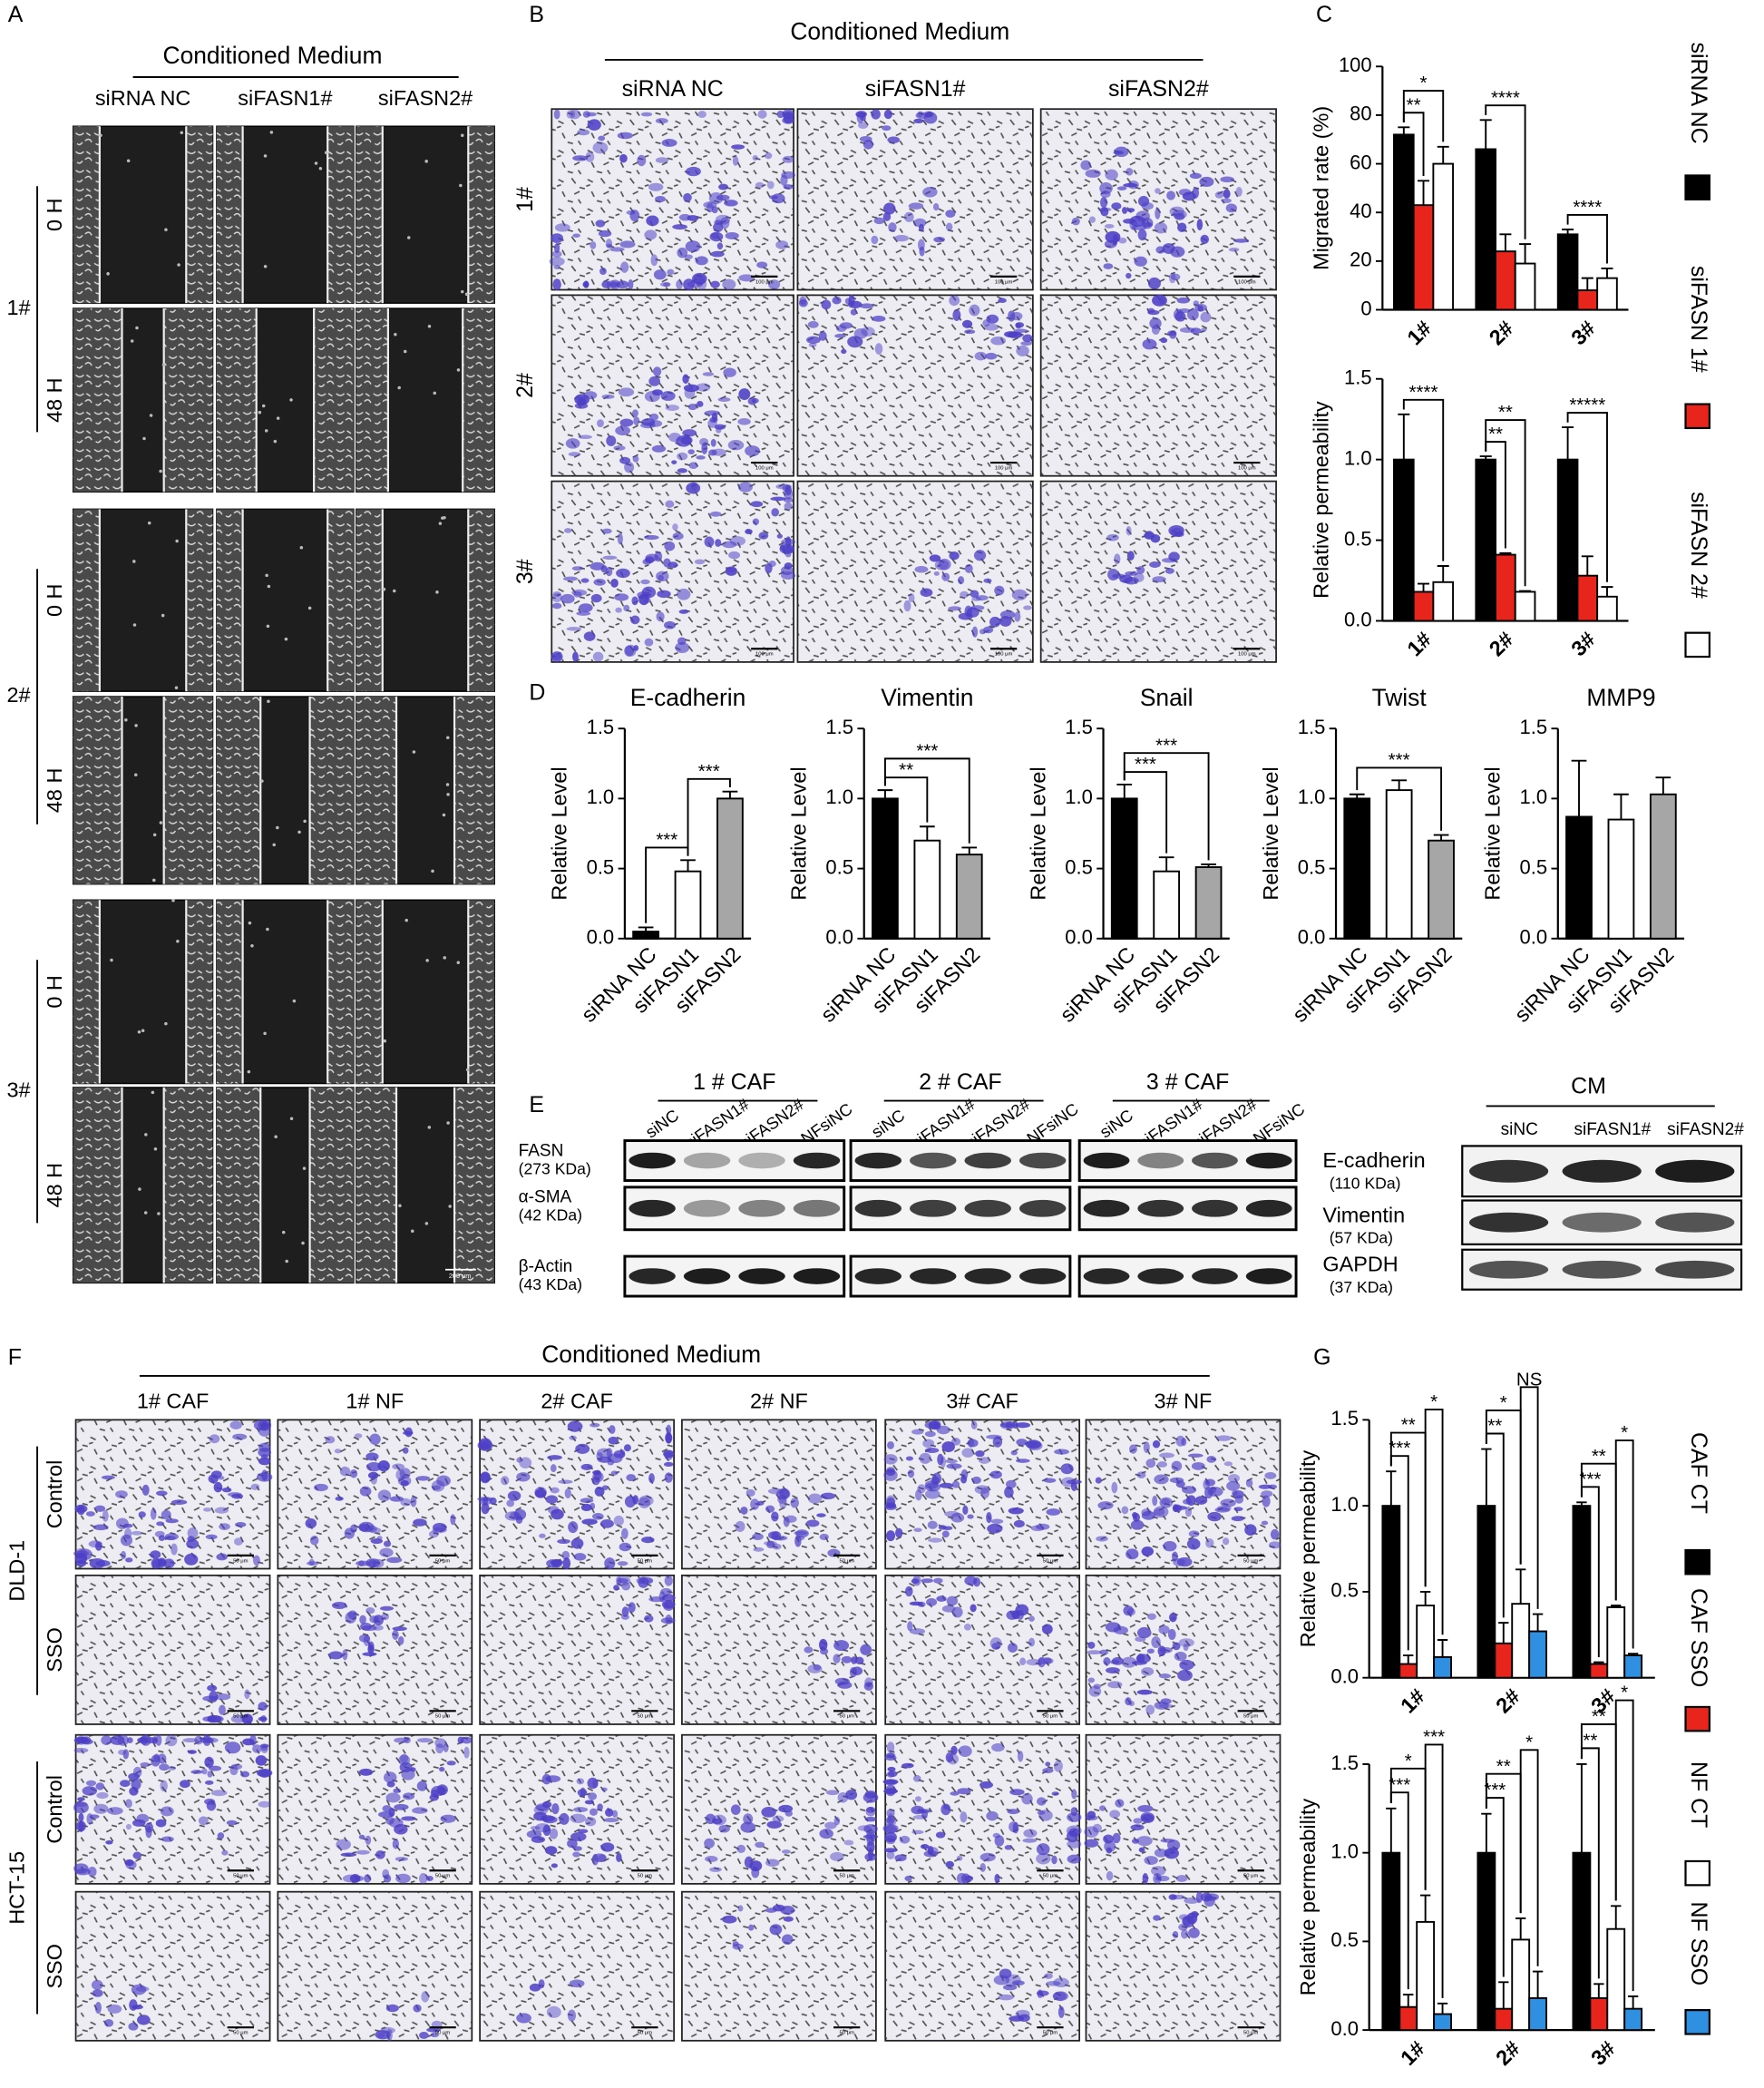 Image resolution: width=1764 pixels, height=2088 pixels. What do you see at coordinates (1419, 645) in the screenshot?
I see `x-tick-label: 1#` at bounding box center [1419, 645].